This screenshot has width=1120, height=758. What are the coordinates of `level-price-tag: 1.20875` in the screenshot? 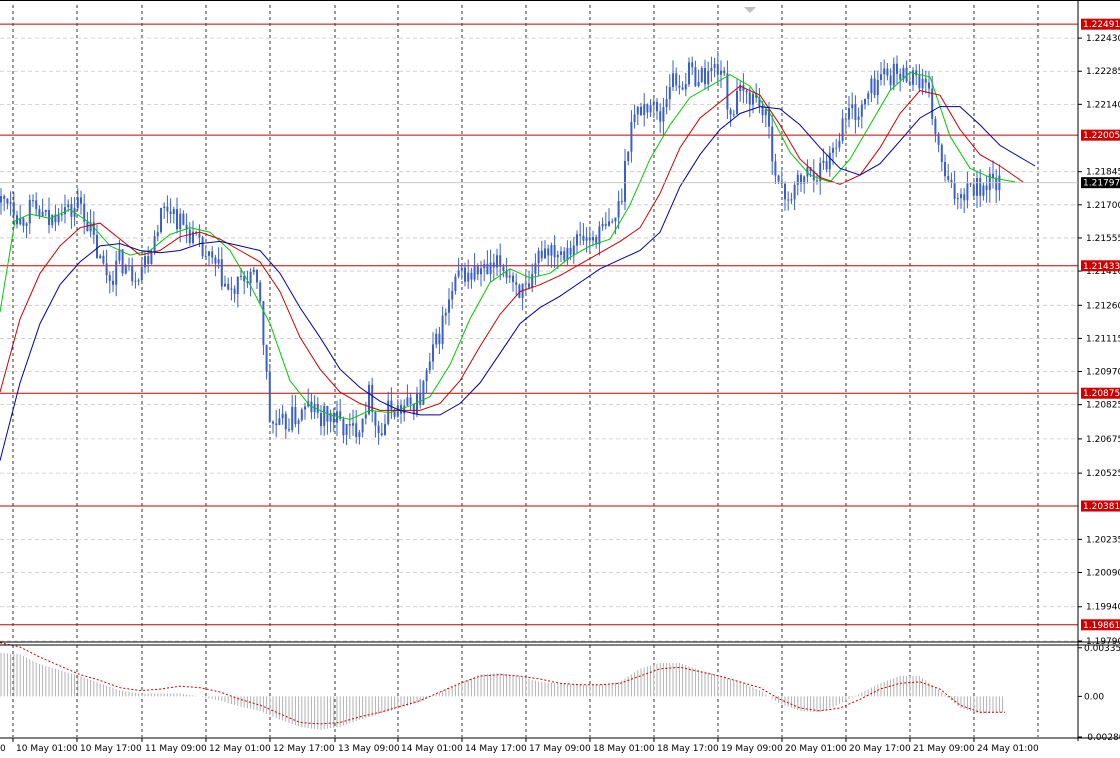 It's located at (1100, 393).